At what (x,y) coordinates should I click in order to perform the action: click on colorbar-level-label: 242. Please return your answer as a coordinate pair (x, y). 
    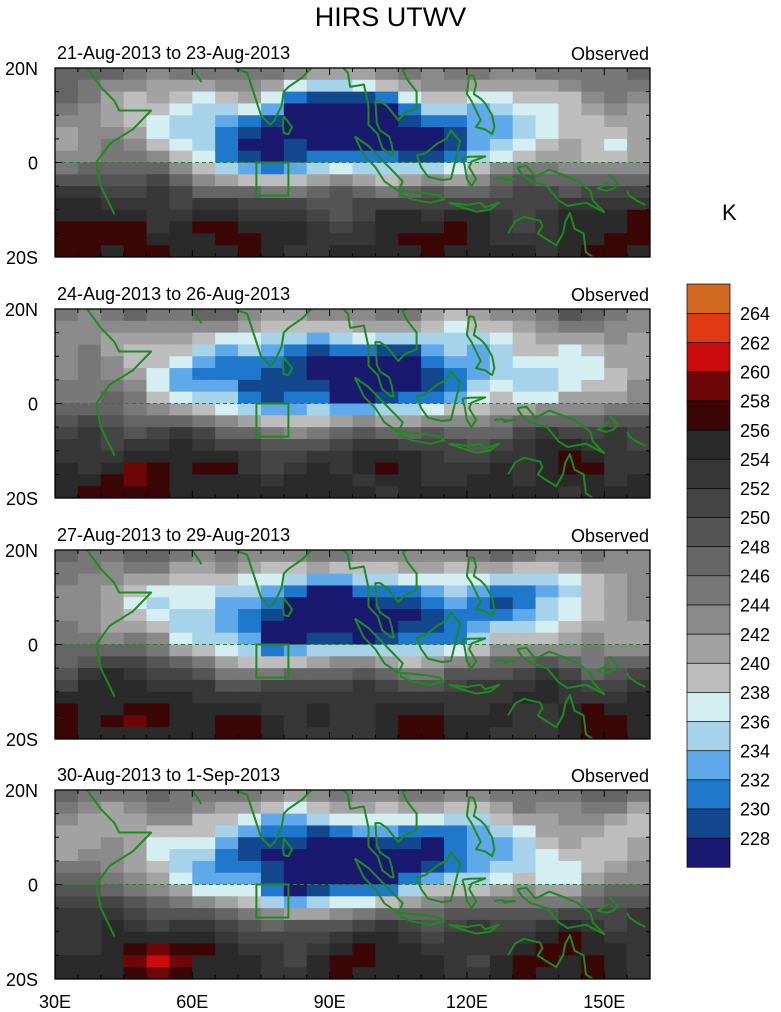
    Looking at the image, I should click on (755, 635).